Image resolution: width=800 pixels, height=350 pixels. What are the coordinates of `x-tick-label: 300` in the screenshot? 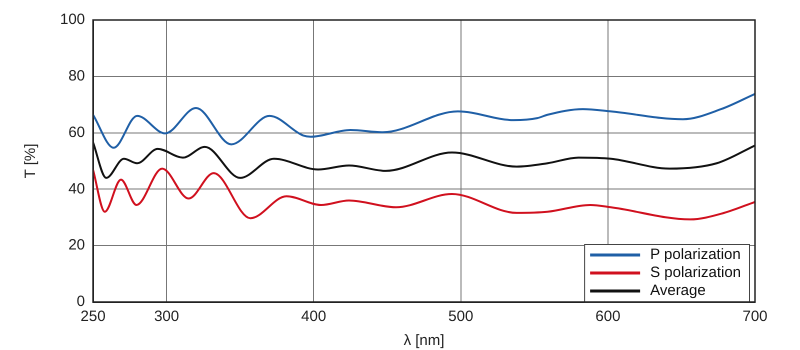 It's located at (167, 317).